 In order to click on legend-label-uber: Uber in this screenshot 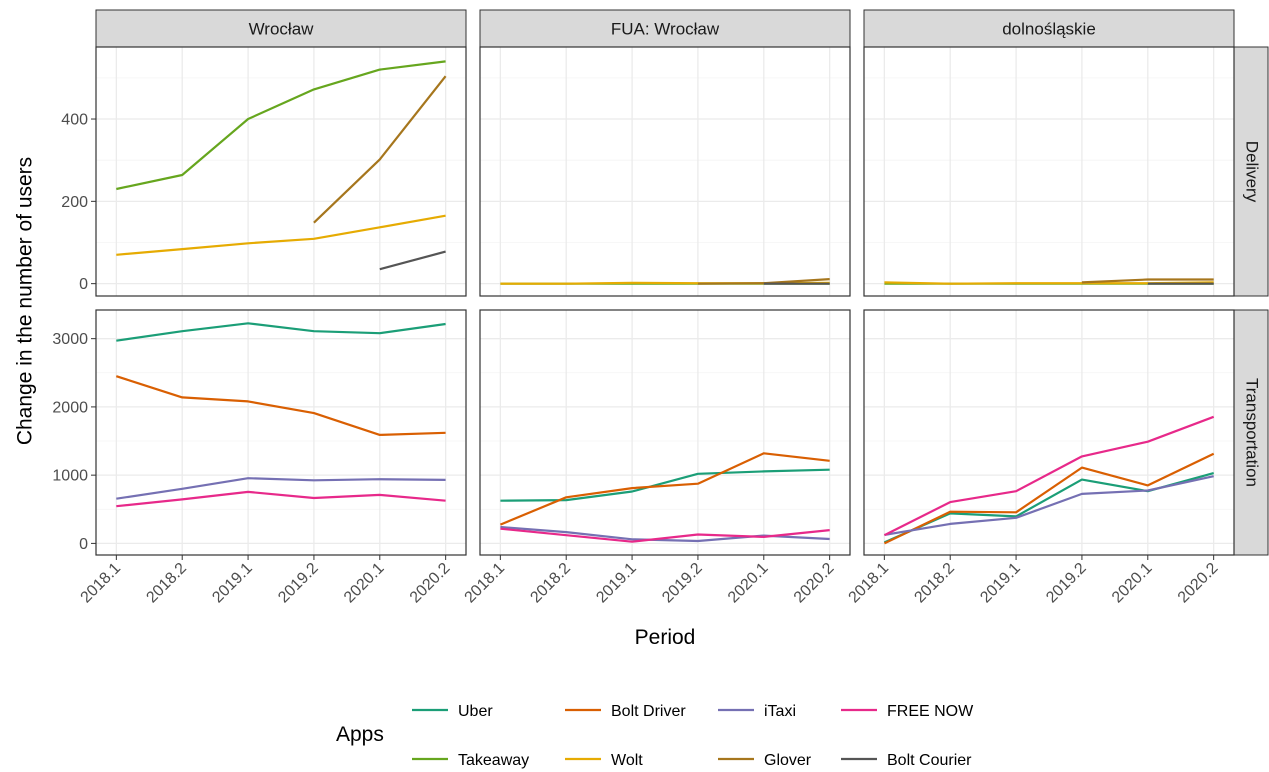, I will do `click(475, 711)`.